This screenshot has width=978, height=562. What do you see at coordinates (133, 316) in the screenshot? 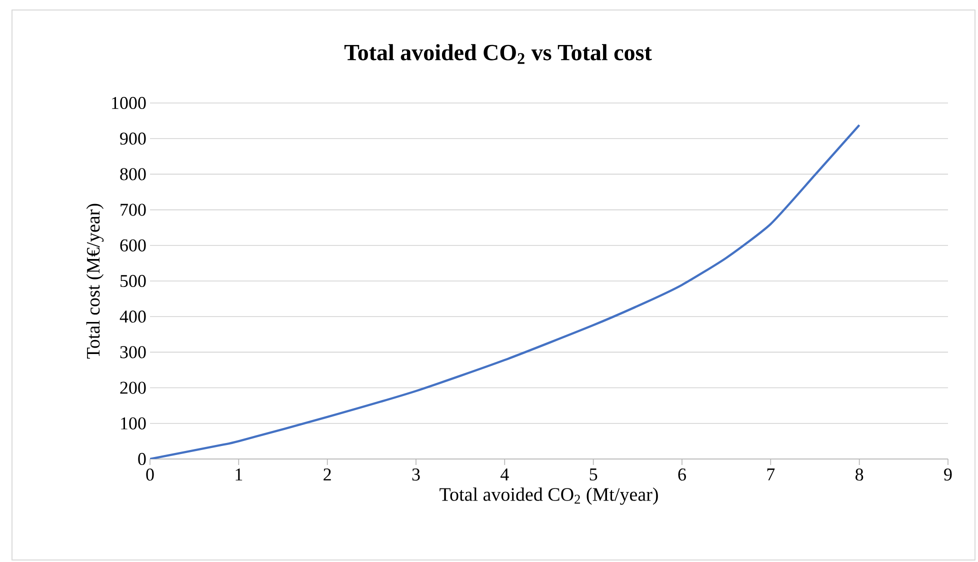
I see `y-tick-label: 400` at bounding box center [133, 316].